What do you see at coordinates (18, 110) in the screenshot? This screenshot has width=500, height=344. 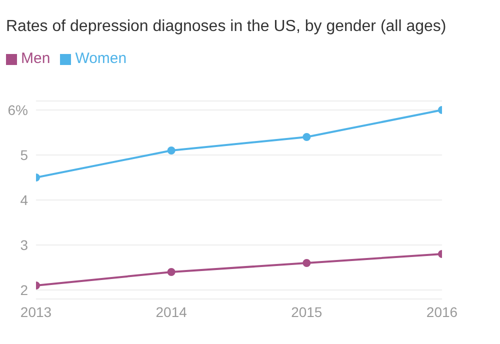 I see `y-tick-label: 6%` at bounding box center [18, 110].